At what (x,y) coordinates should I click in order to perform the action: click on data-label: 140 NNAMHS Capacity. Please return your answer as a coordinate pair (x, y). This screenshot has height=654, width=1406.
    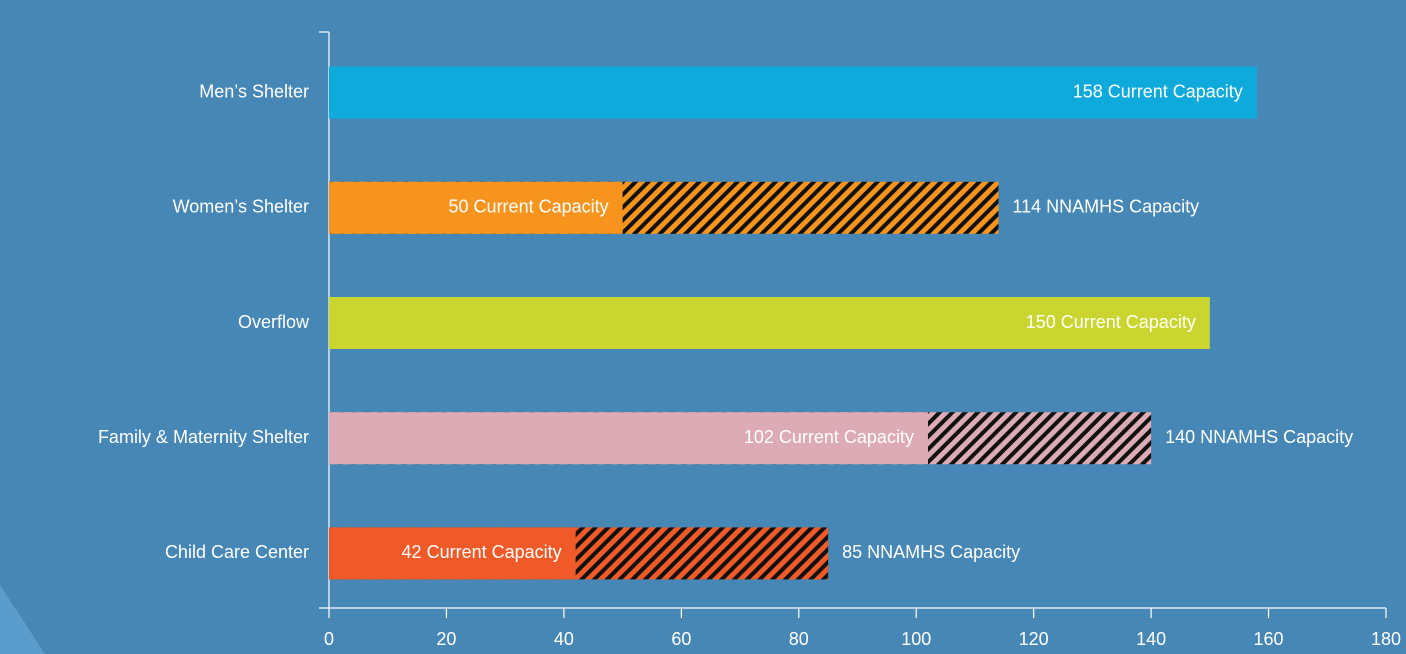
    Looking at the image, I should click on (1259, 437).